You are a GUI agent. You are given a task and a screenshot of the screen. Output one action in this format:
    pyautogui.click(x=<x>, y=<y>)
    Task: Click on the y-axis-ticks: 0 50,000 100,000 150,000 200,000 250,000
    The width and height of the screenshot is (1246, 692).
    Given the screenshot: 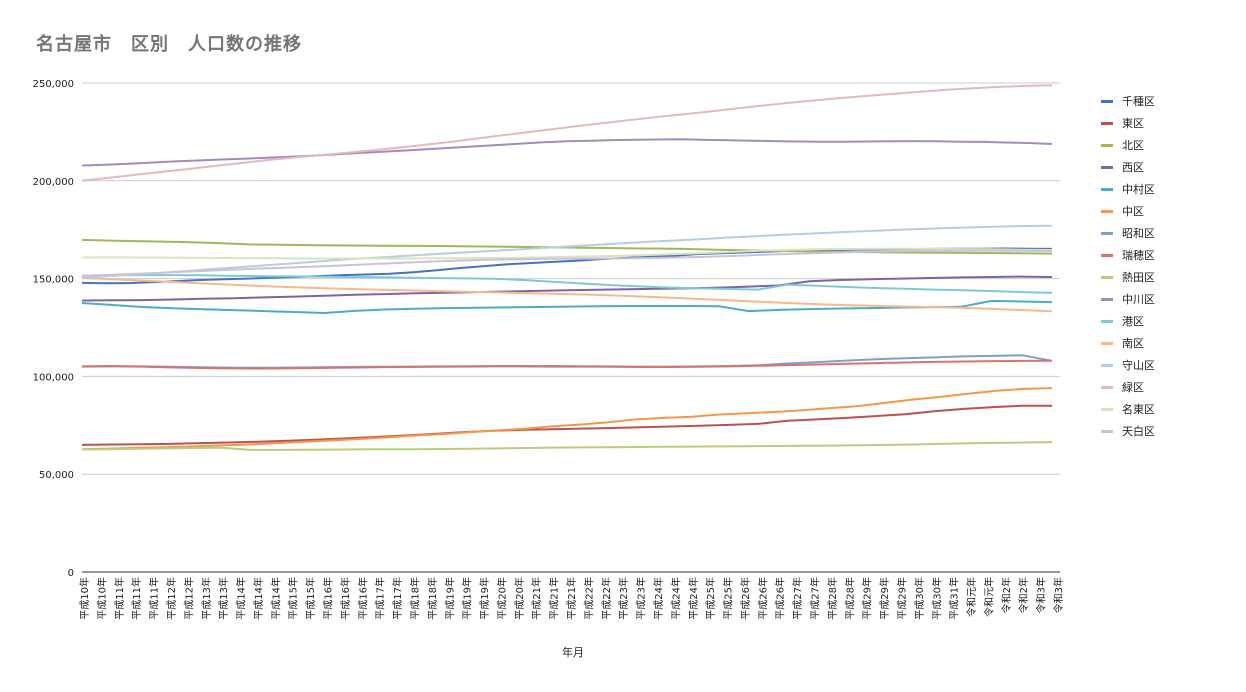 What is the action you would take?
    pyautogui.click(x=53, y=329)
    